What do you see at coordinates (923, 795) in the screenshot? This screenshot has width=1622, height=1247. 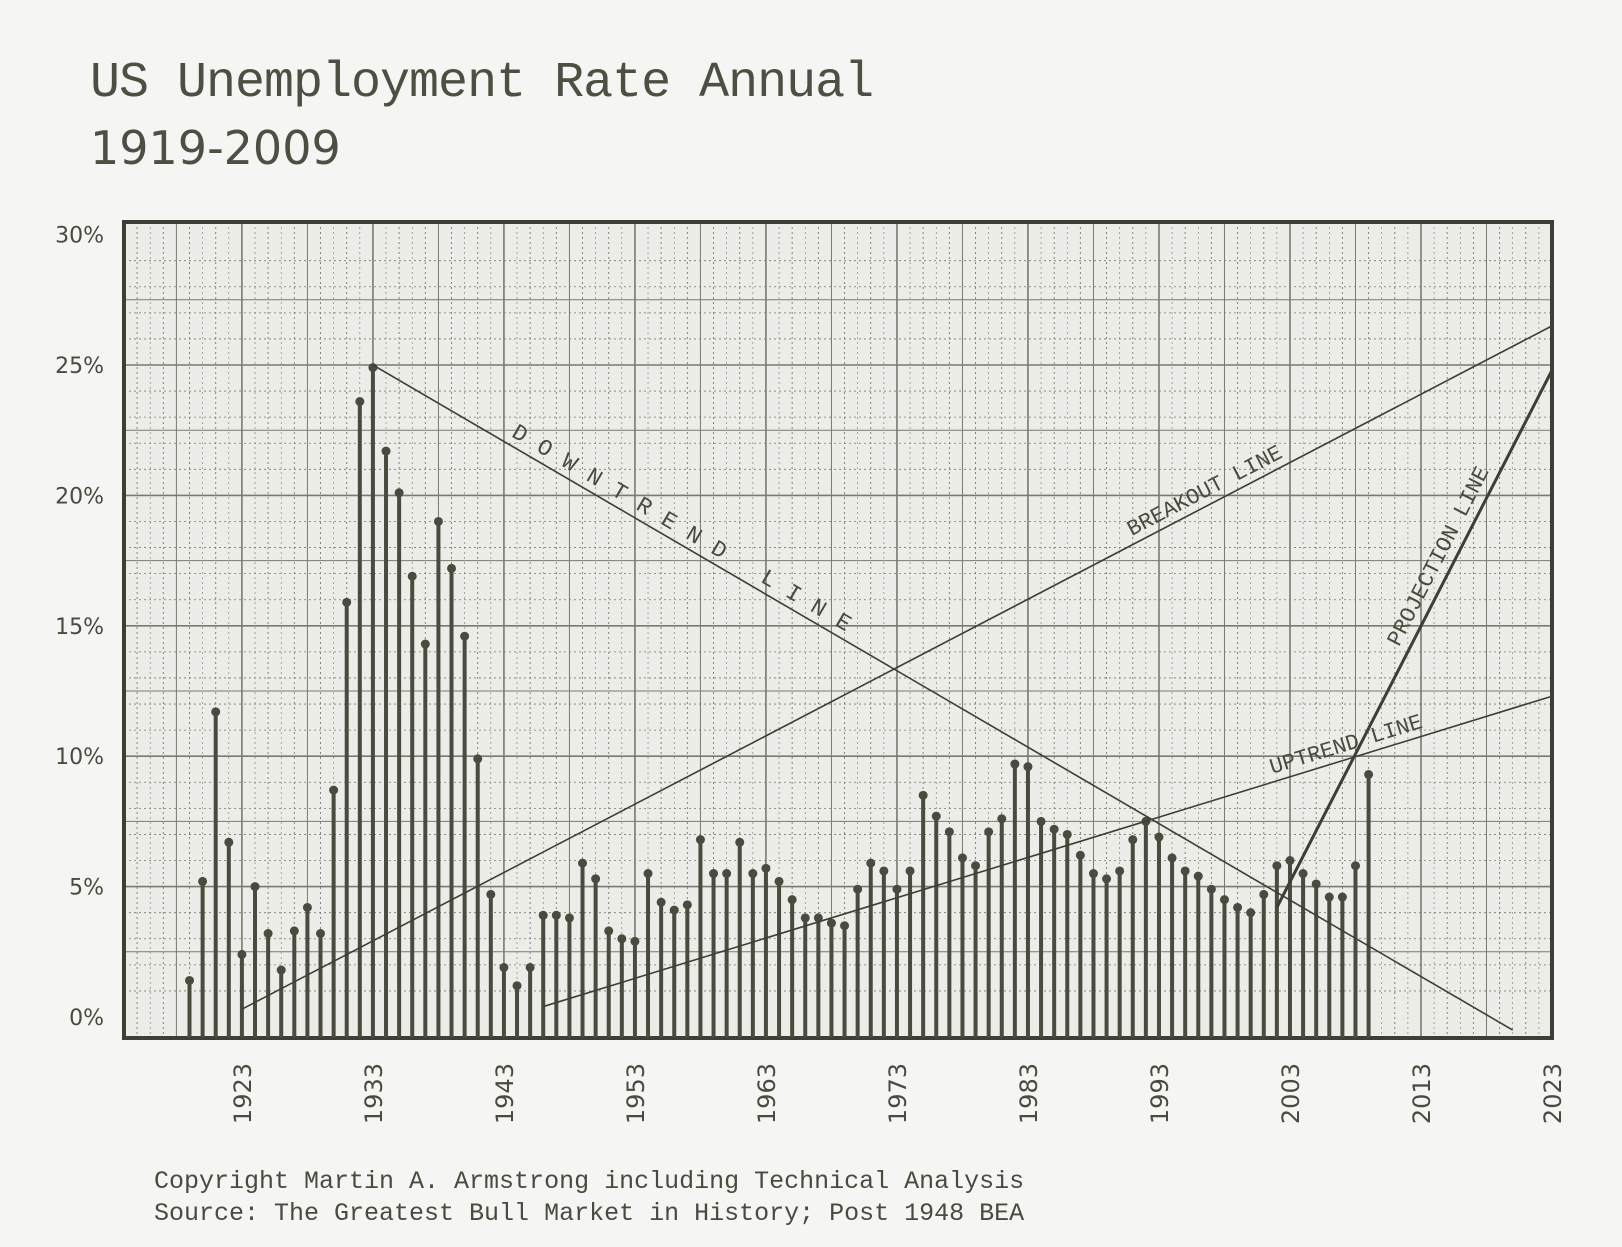 I see `bar-dot-1975` at bounding box center [923, 795].